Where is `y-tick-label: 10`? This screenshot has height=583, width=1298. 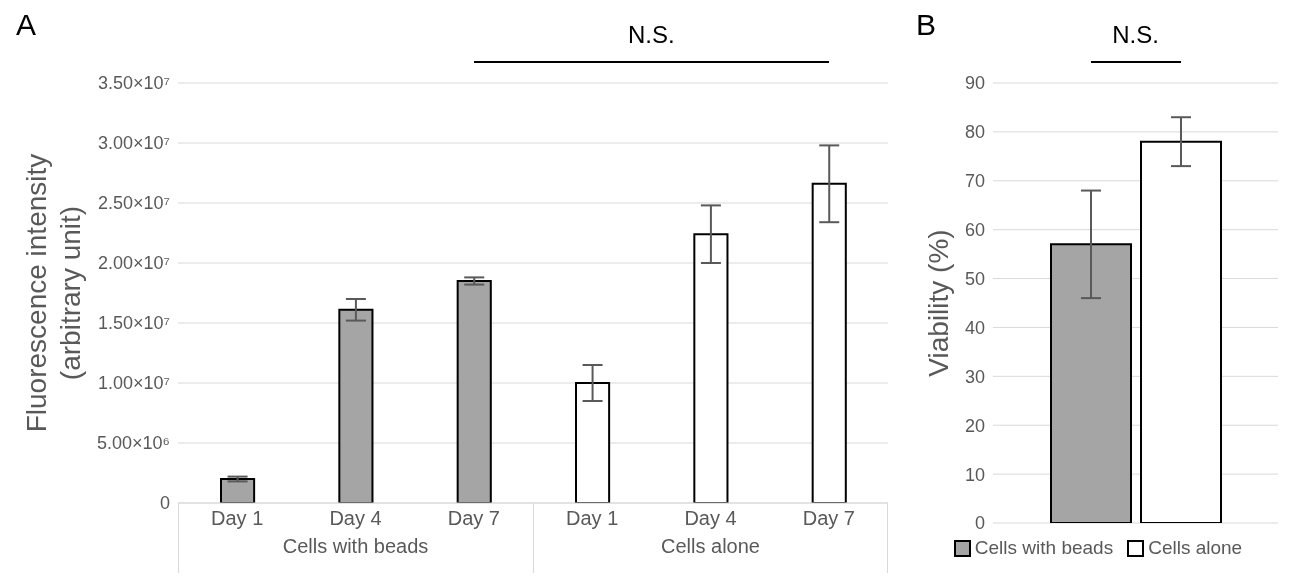 y-tick-label: 10 is located at coordinates (974, 474).